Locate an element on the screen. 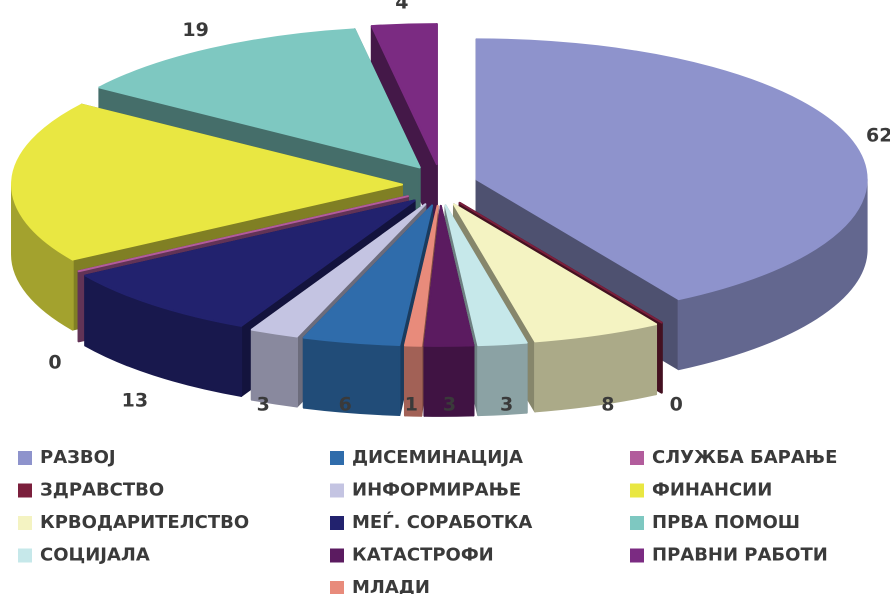  value-label: 4 is located at coordinates (401, 6).